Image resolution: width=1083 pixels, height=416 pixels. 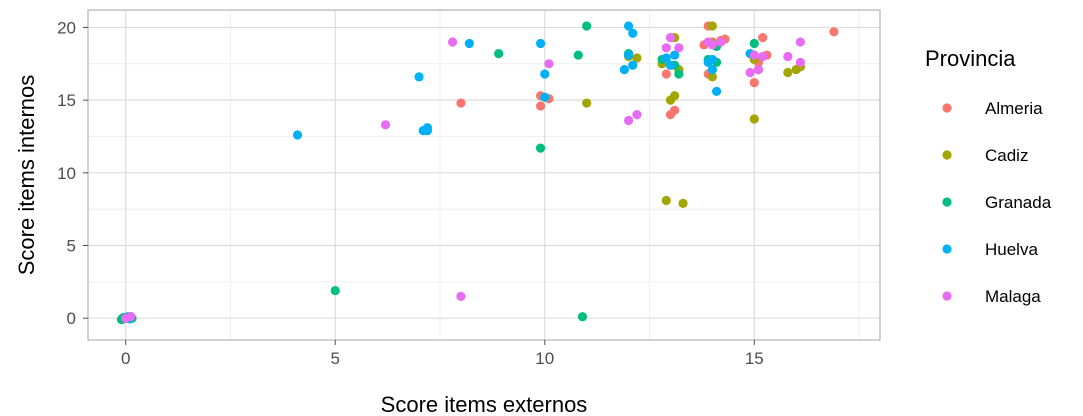 What do you see at coordinates (484, 404) in the screenshot?
I see `x-axis-title: Score items externos` at bounding box center [484, 404].